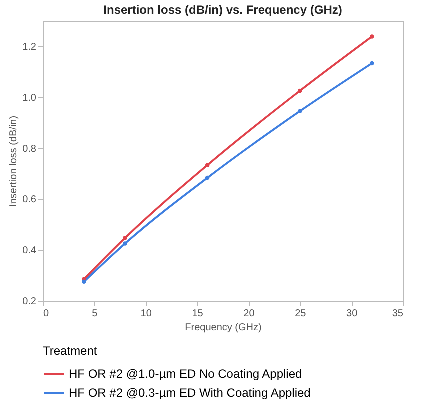  Describe the element at coordinates (29, 47) in the screenshot. I see `y-tick-label: 1.2` at that location.